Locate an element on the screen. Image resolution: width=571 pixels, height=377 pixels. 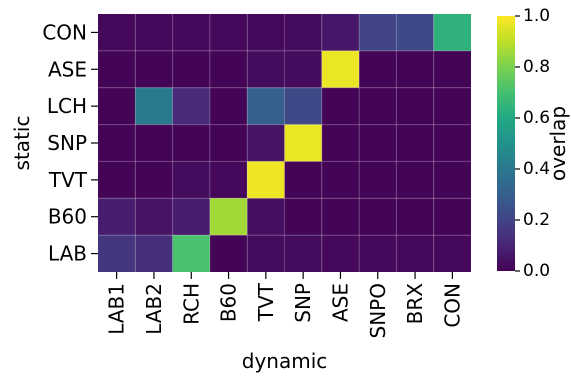
heatmap-cell-LCH-ASE is located at coordinates (340, 106).